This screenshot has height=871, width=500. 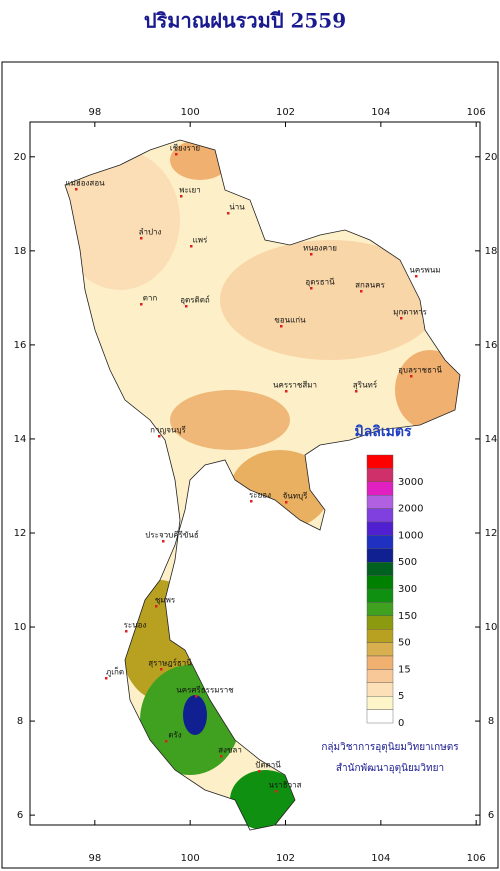 What do you see at coordinates (135, 625) in the screenshot?
I see `place-label: ระนอง` at bounding box center [135, 625].